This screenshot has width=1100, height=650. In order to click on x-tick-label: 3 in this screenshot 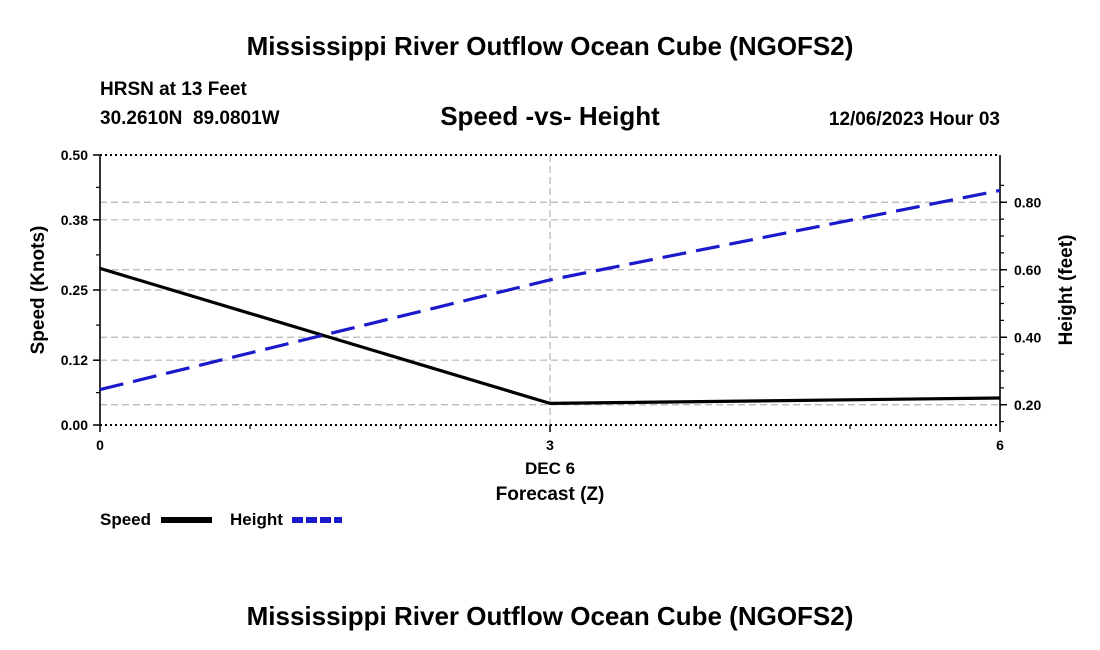, I will do `click(550, 445)`.